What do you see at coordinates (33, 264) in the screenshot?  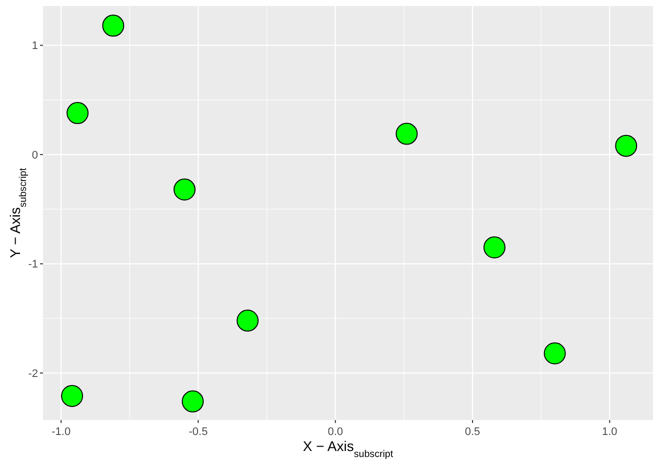 I see `y-tick-label: -1` at bounding box center [33, 264].